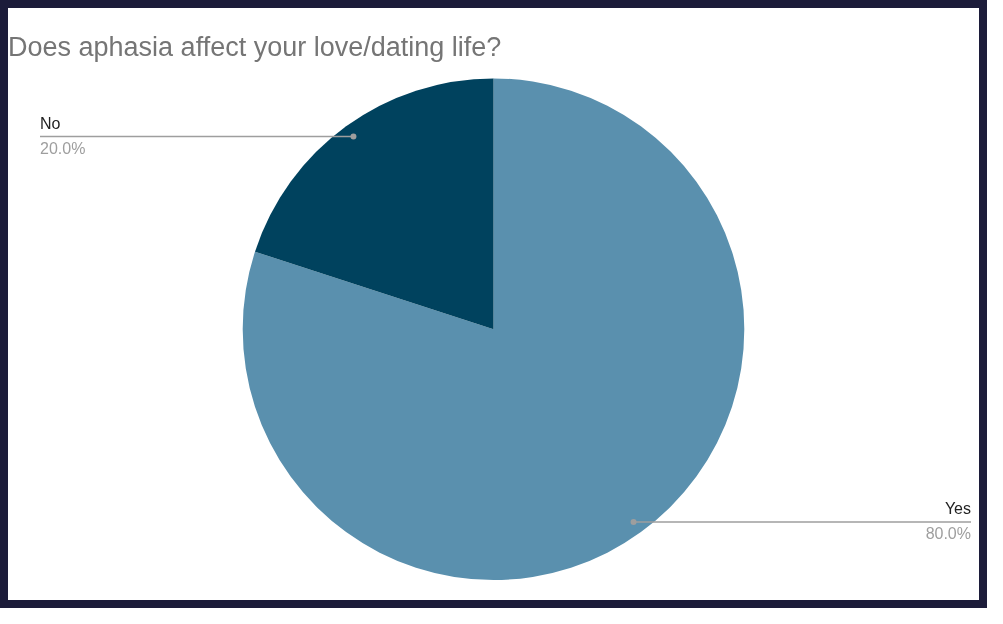 The image size is (1003, 624). I want to click on slice-label: Yes, so click(957, 509).